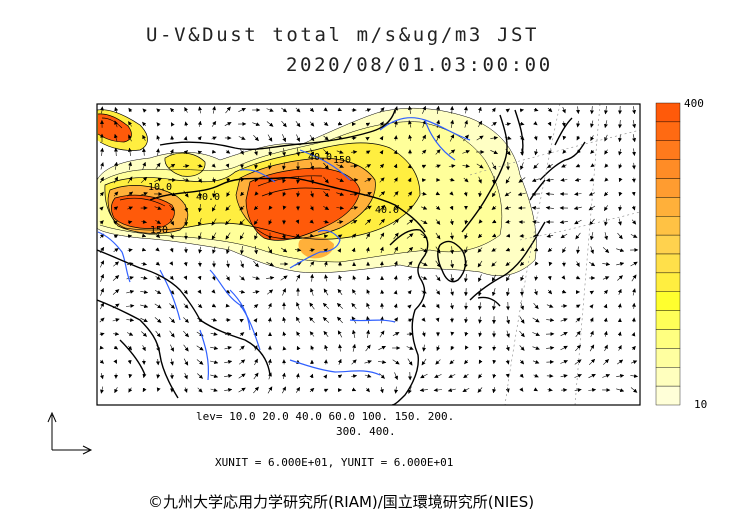 The image size is (752, 532). Describe the element at coordinates (668, 395) in the screenshot. I see `colorbar-swatch` at that location.